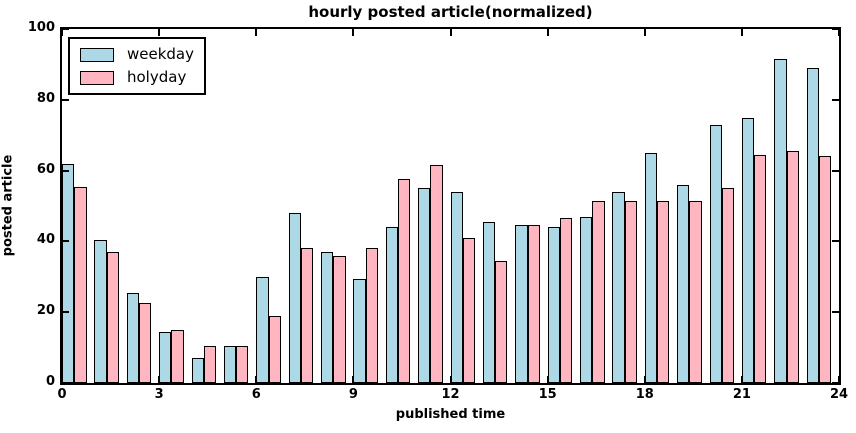  I want to click on y-tick-label-20: 20, so click(45, 311).